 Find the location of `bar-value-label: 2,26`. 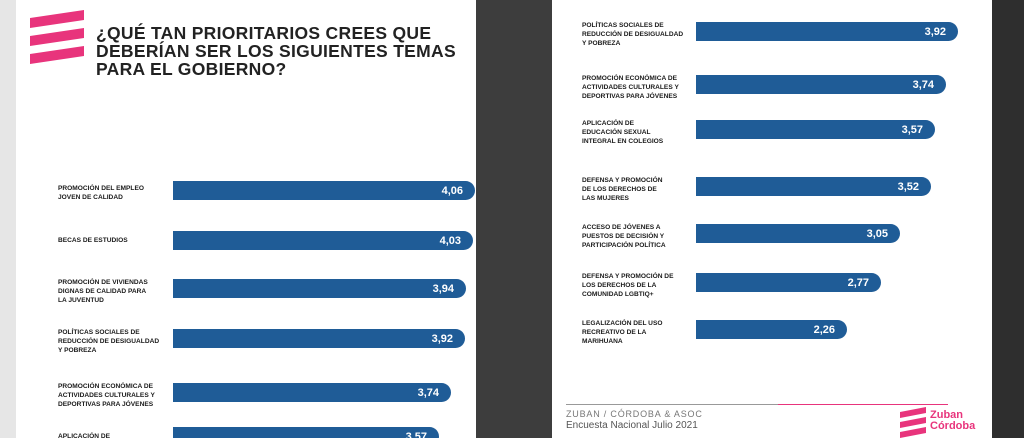

bar-value-label: 2,26 is located at coordinates (824, 329).